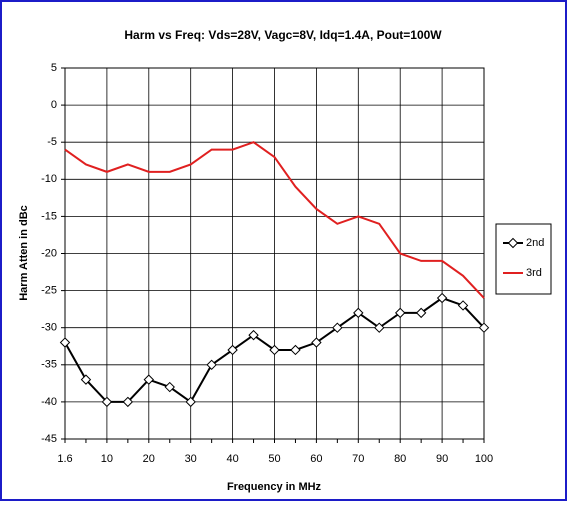 The image size is (567, 506). I want to click on y-tick-label: -25, so click(49, 291).